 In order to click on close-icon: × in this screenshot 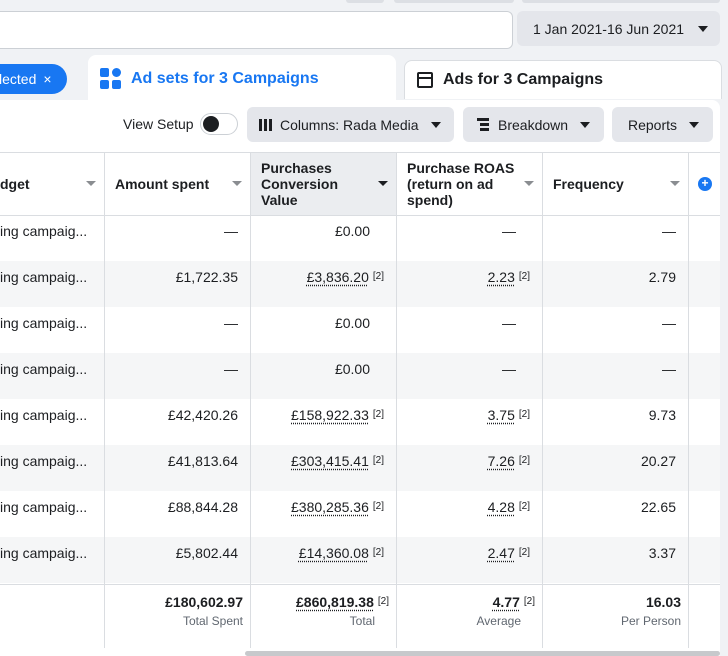, I will do `click(47, 79)`.